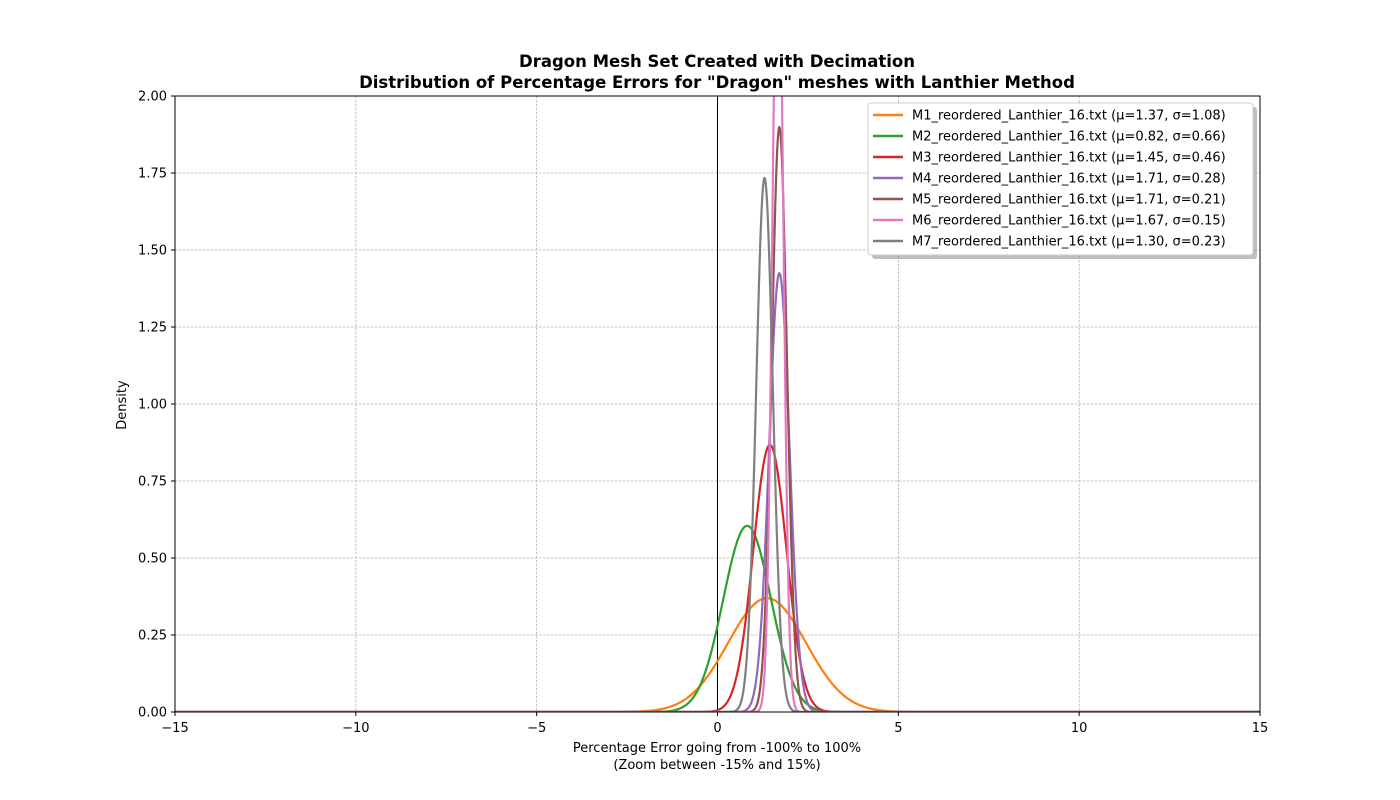 This screenshot has width=1400, height=800. Describe the element at coordinates (152, 405) in the screenshot. I see `y-tick-label: 1.00` at that location.